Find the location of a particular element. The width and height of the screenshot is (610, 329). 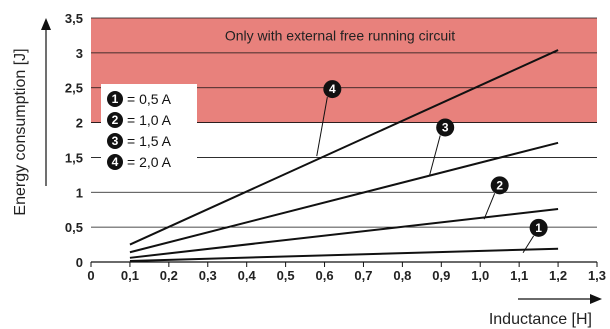

x-tick-label: 0,7 is located at coordinates (363, 275).